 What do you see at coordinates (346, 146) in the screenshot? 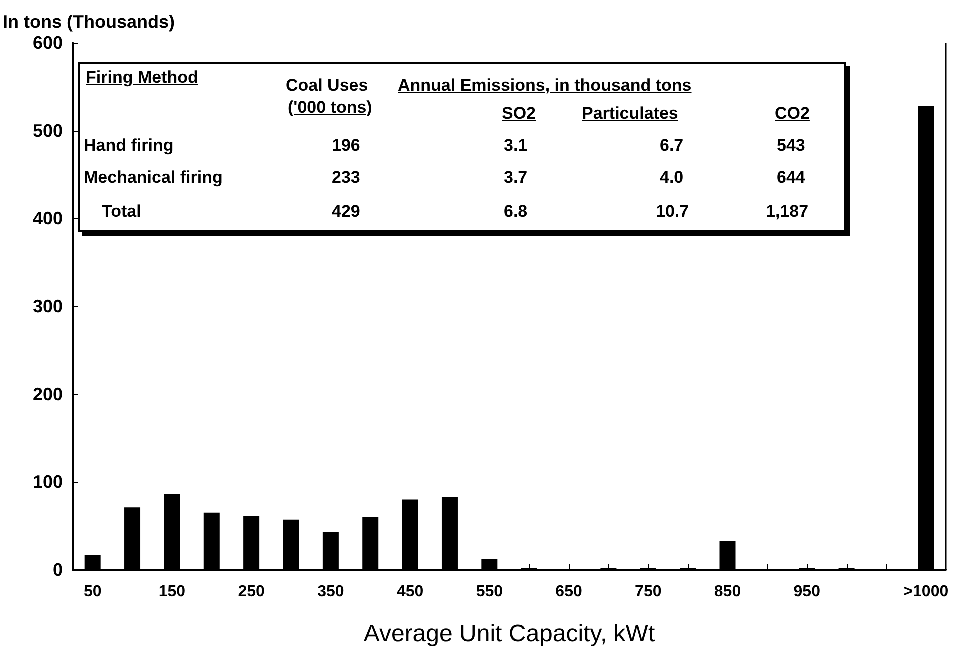
I see `annotation: 196` at bounding box center [346, 146].